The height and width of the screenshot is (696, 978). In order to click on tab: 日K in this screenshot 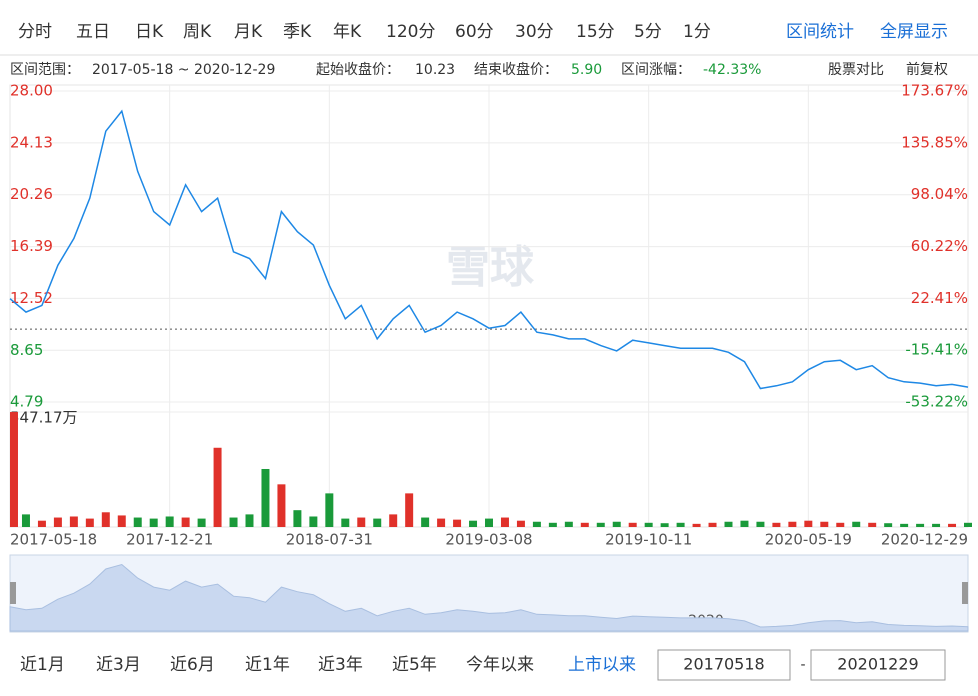, I will do `click(149, 32)`.